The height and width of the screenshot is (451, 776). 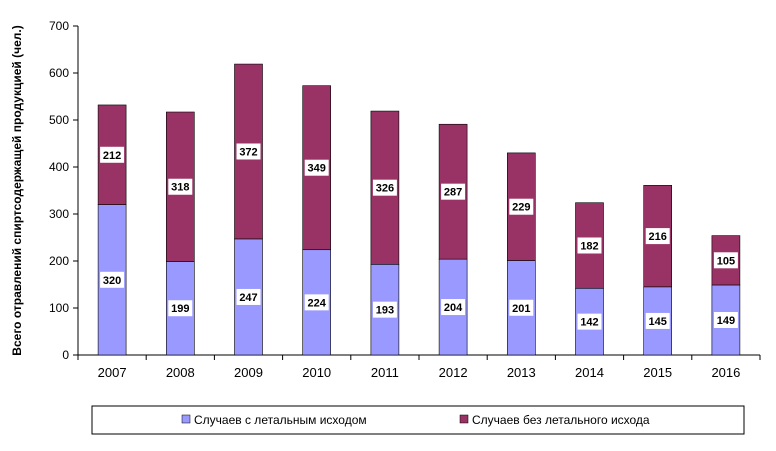 What do you see at coordinates (65, 355) in the screenshot?
I see `y-tick-label: 0` at bounding box center [65, 355].